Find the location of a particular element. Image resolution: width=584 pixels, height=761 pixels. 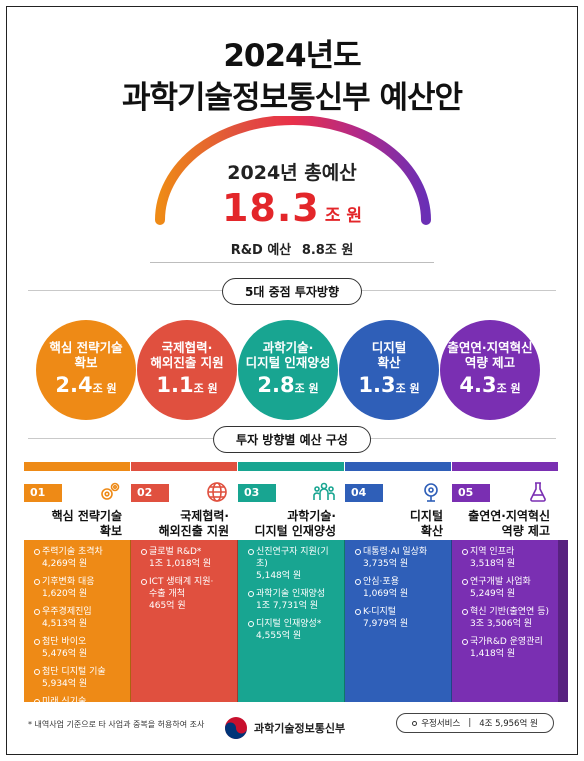

budget-item-value: 3조 3,506억 원 is located at coordinates (501, 624).